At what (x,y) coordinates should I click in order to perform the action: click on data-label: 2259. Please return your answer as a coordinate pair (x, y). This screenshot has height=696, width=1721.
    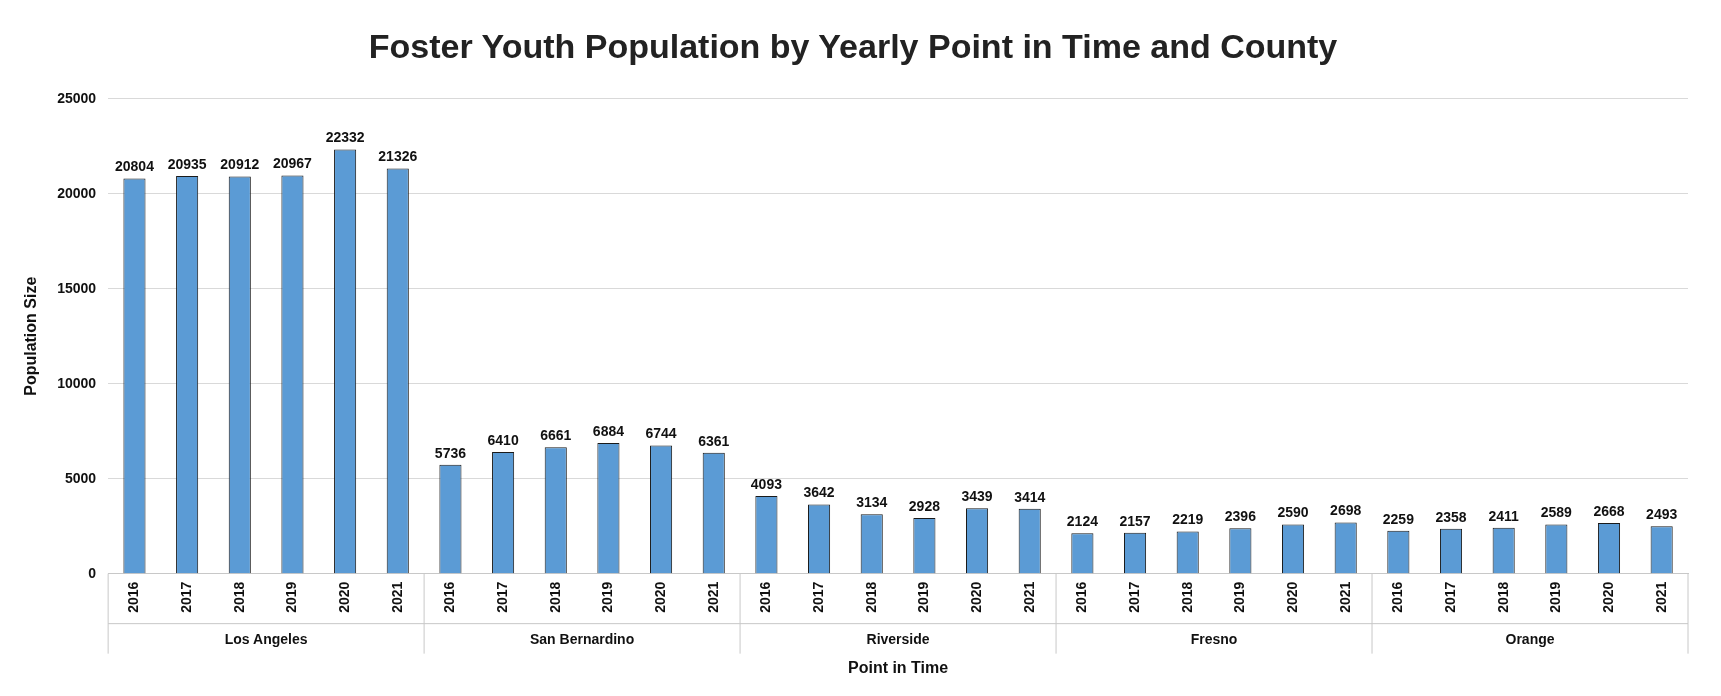
    Looking at the image, I should click on (1398, 518).